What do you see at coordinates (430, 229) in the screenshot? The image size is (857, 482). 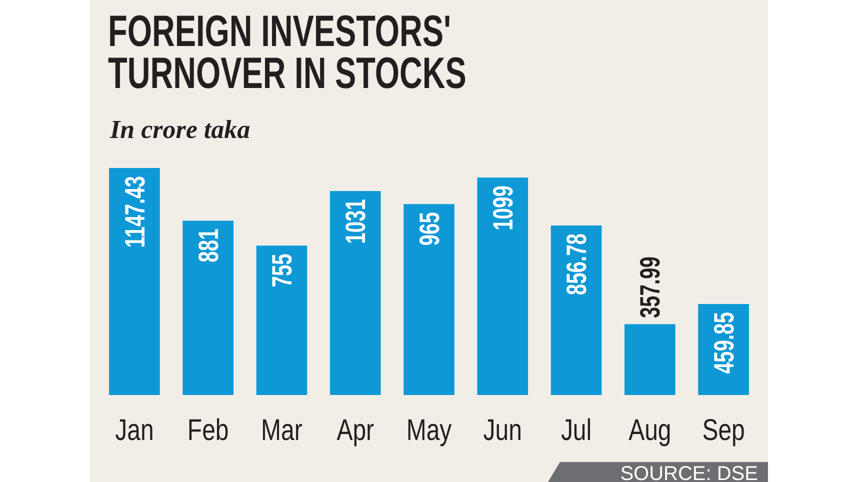 I see `data-label: 965` at bounding box center [430, 229].